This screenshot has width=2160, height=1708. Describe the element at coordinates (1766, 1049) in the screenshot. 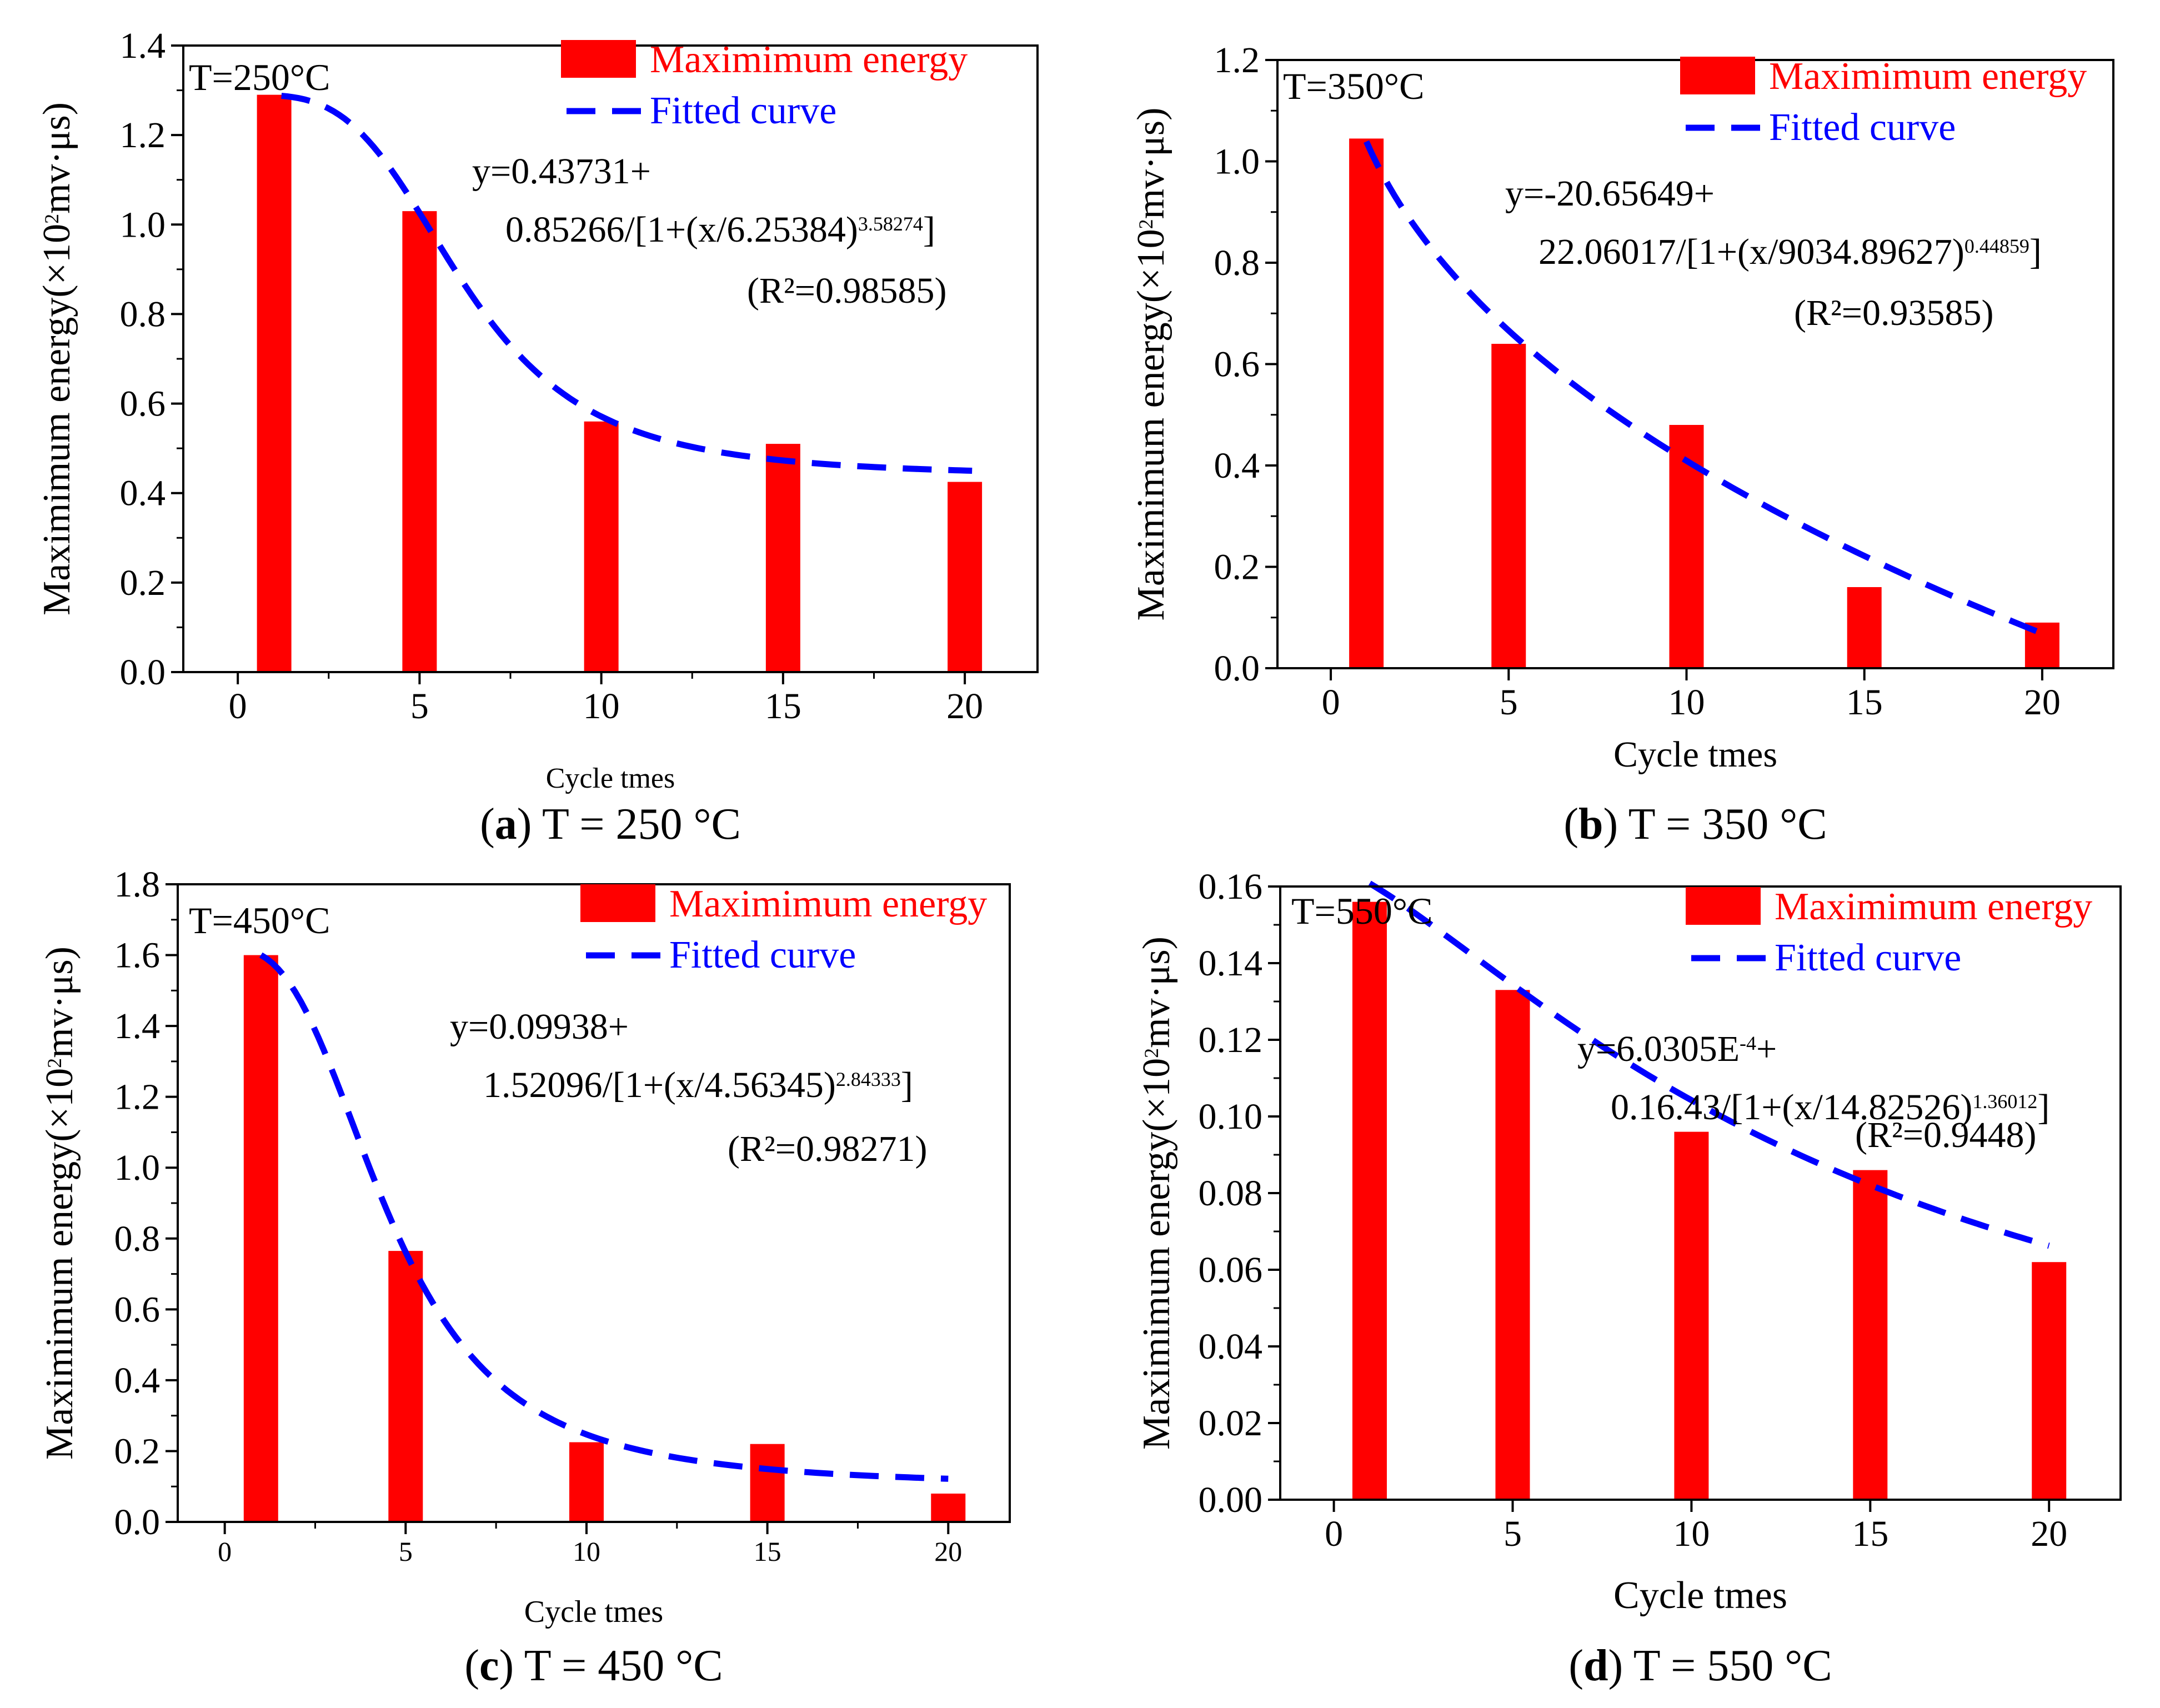

I see `fit-equation-line1-tail: +` at that location.